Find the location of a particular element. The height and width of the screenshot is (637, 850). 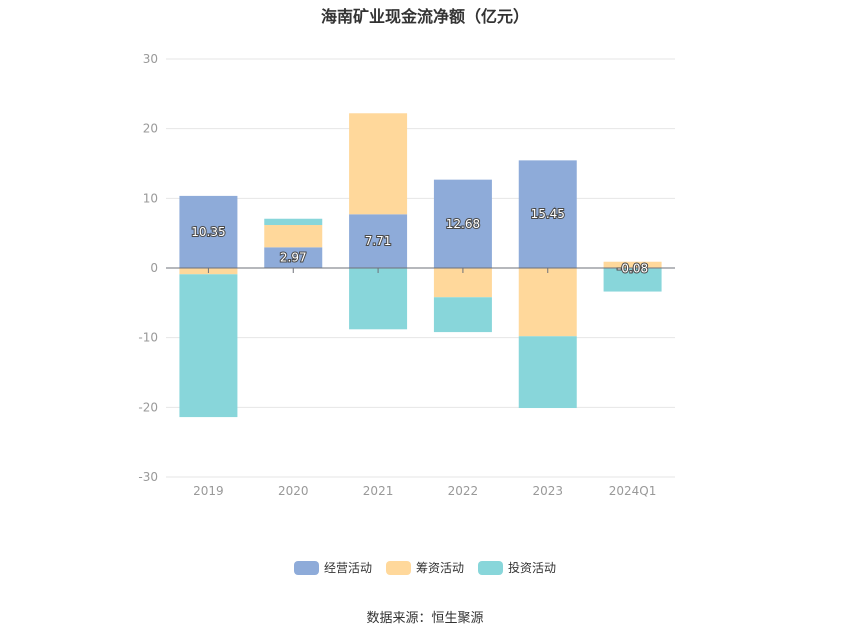

y-tick-label: -20 is located at coordinates (148, 407).